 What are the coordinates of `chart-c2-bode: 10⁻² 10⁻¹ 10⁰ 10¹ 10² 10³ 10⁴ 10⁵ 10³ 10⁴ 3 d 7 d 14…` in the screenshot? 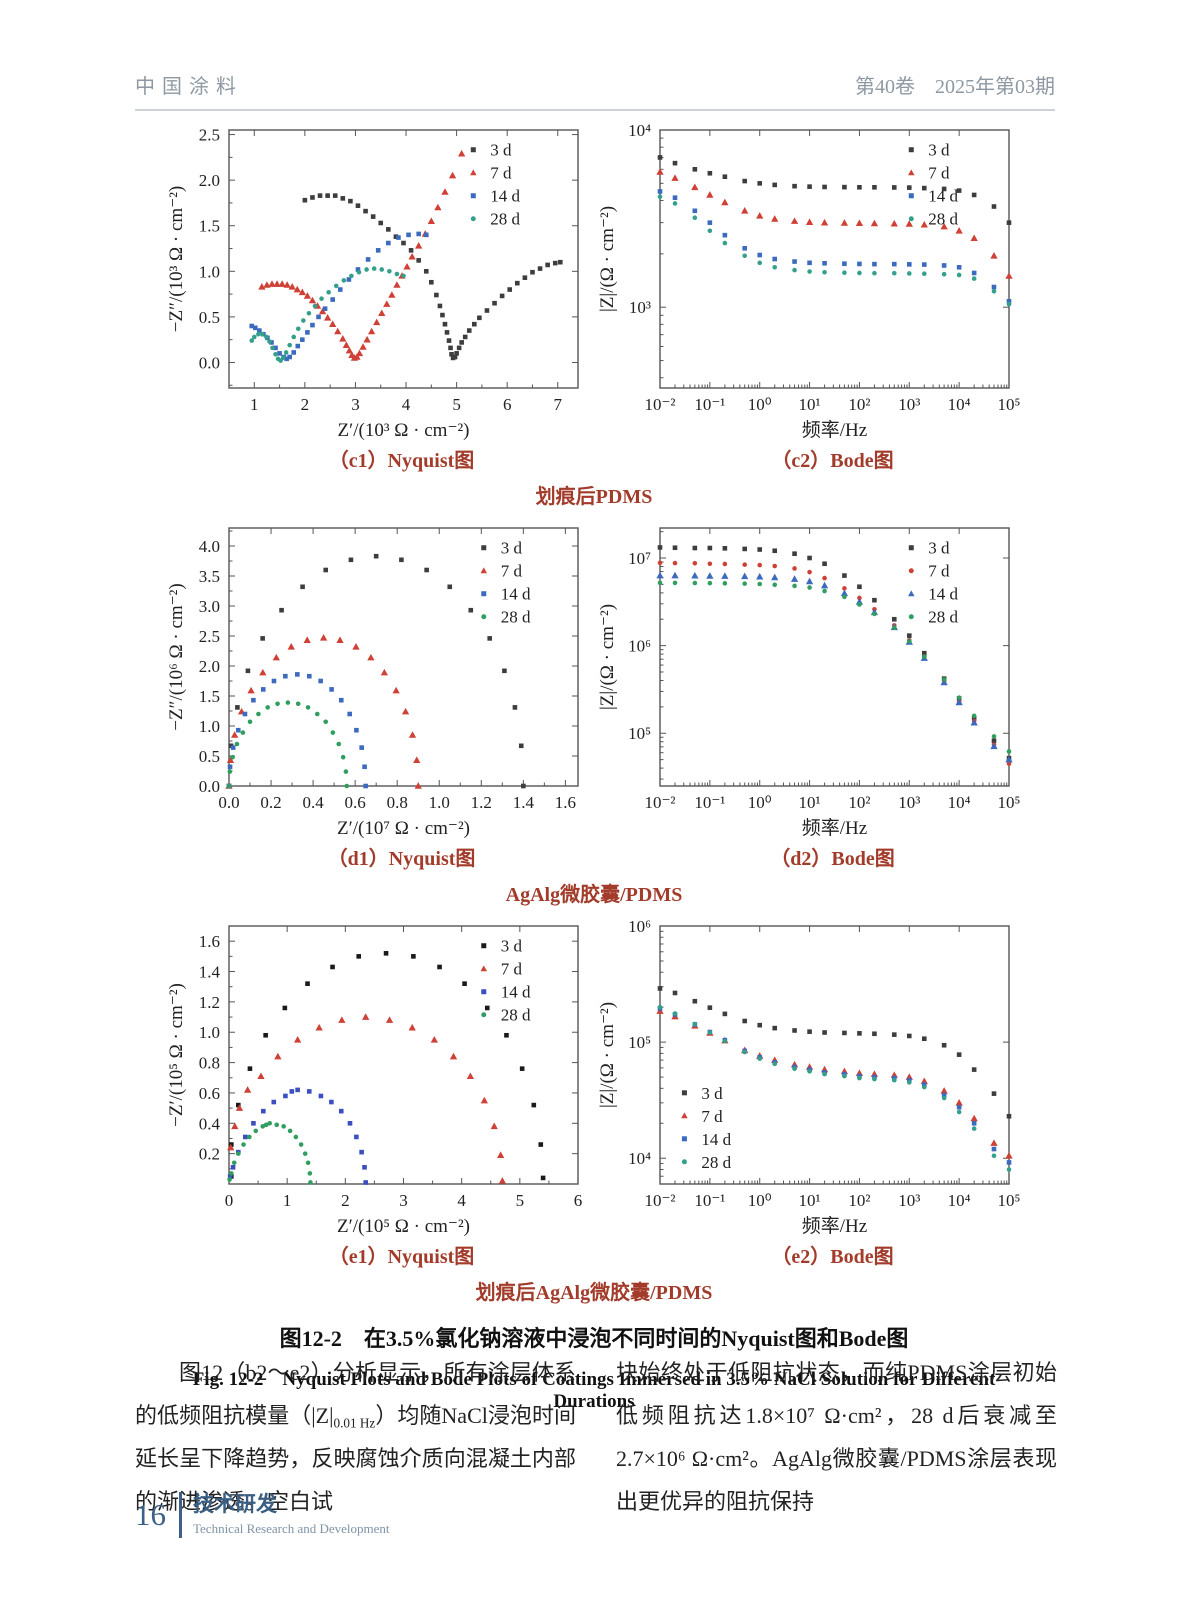 It's located at (809, 281).